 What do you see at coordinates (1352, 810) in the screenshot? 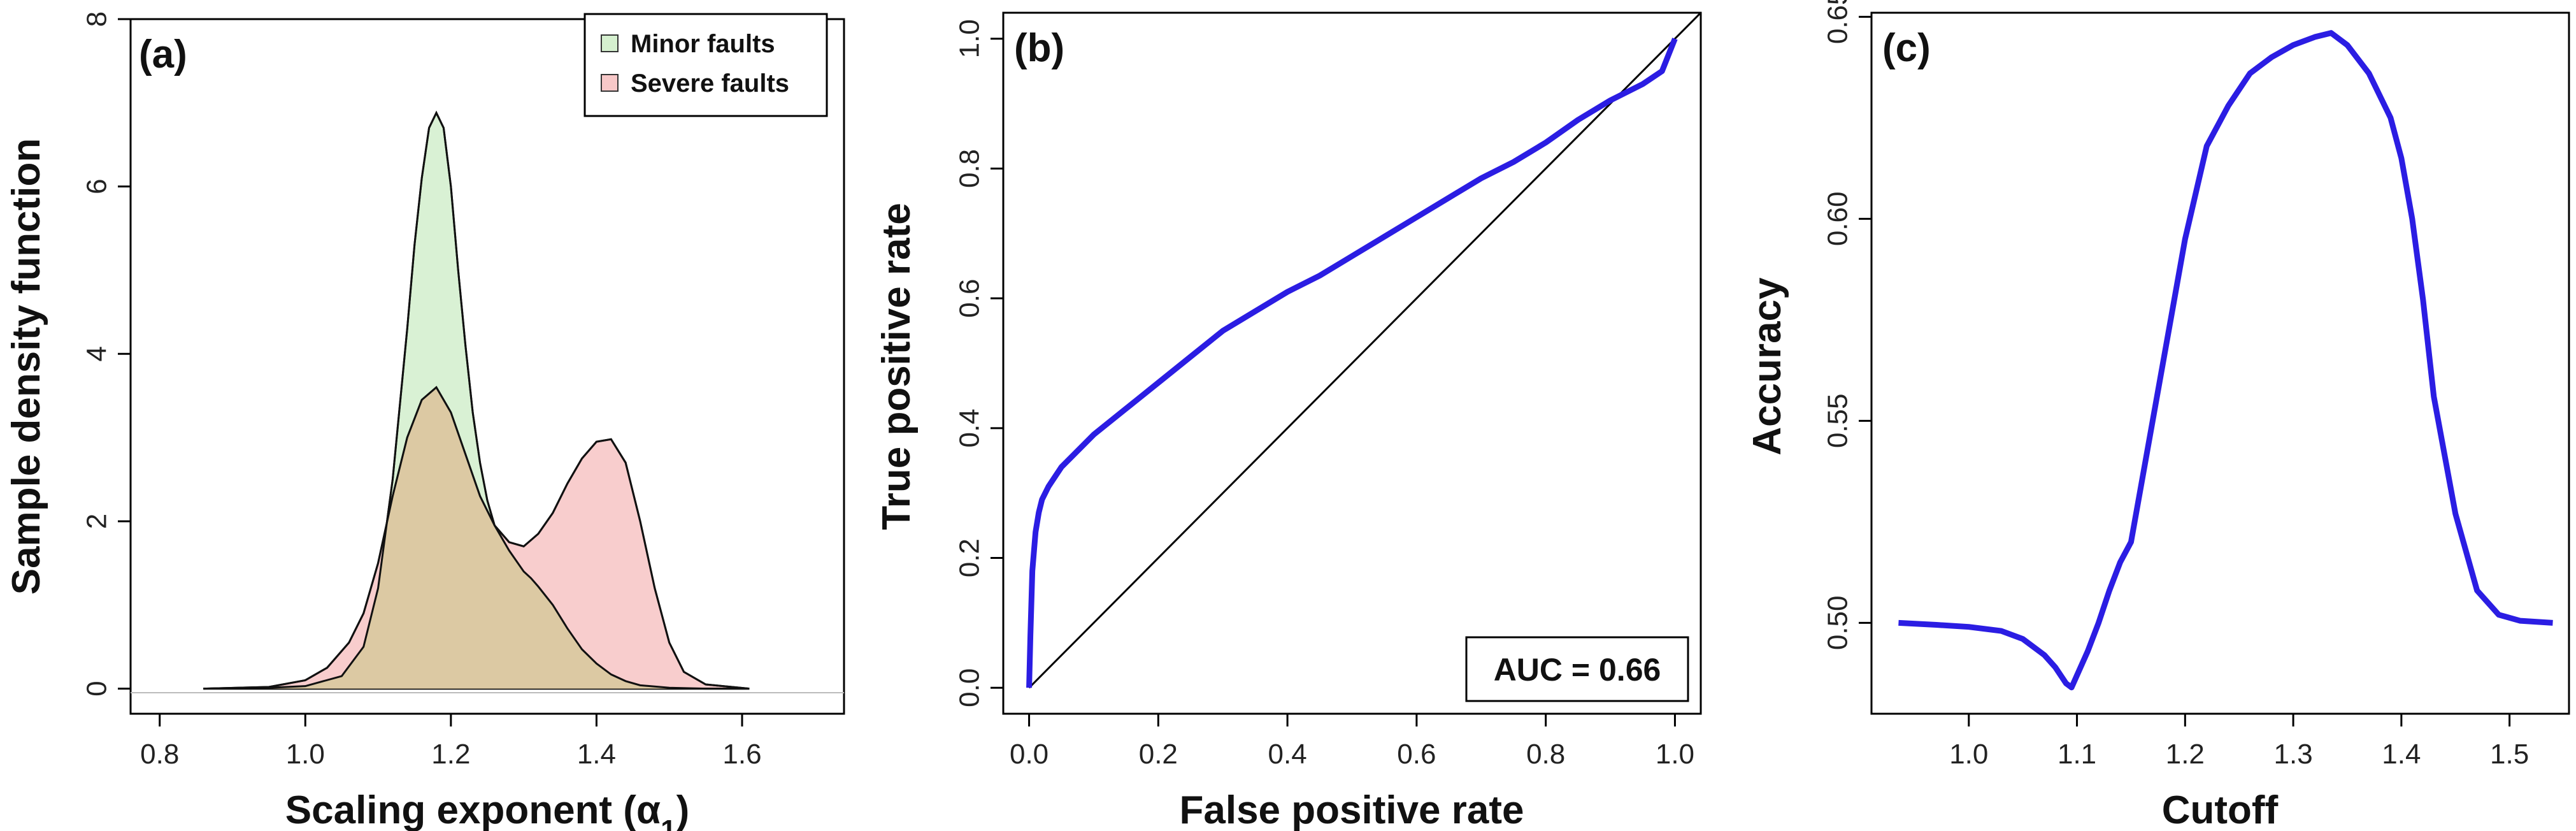
I see `panel-b-x-axis-title: False positive rate` at bounding box center [1352, 810].